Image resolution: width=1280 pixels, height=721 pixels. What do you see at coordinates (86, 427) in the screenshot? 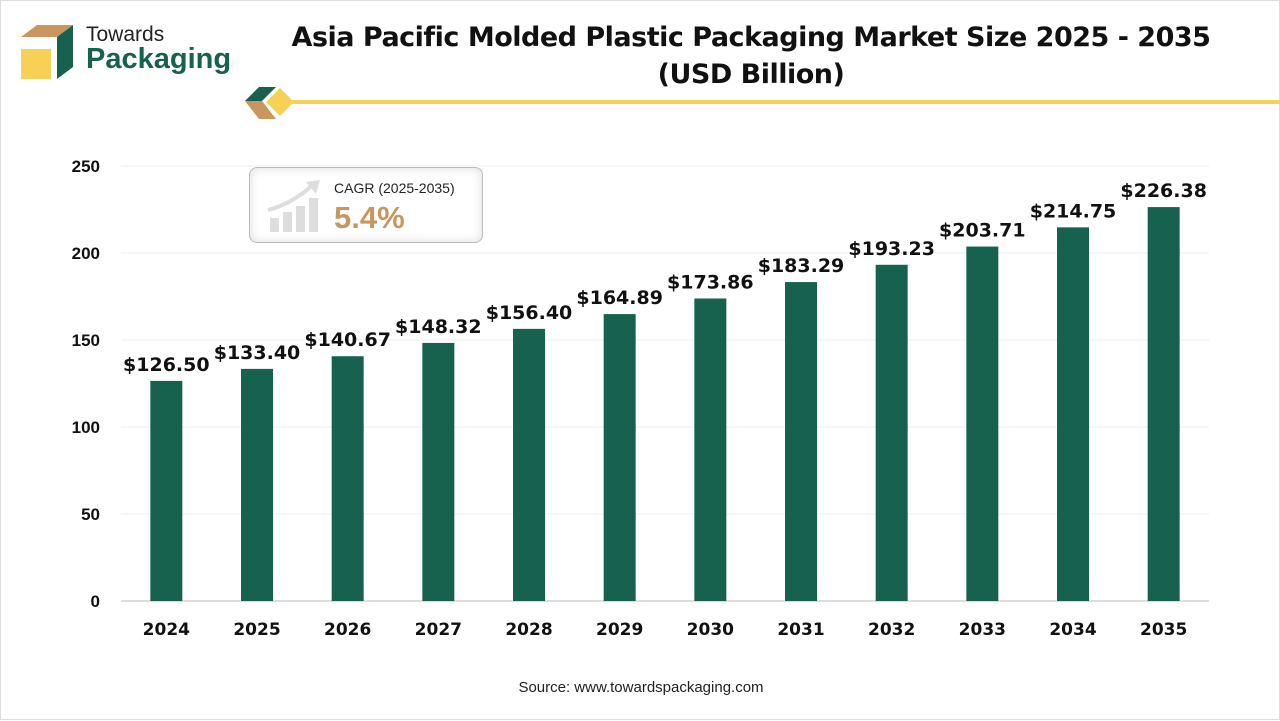
I see `y-tick-label: 100` at bounding box center [86, 427].